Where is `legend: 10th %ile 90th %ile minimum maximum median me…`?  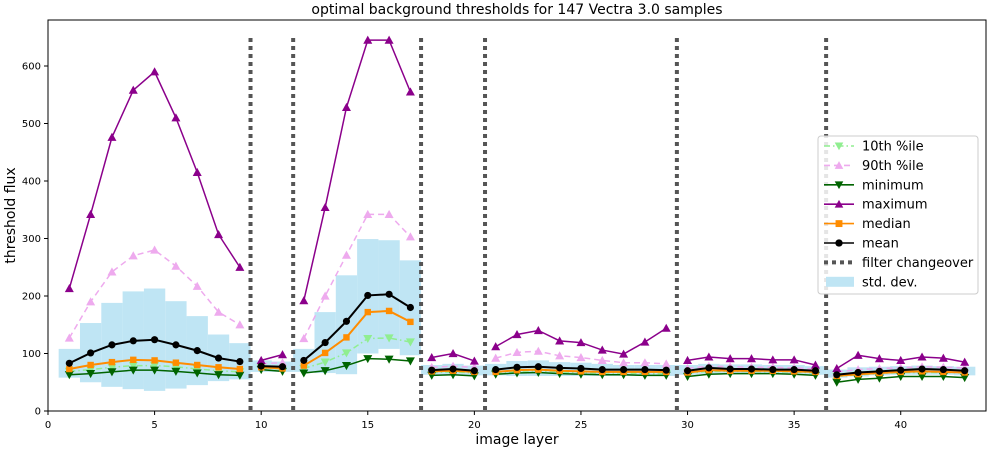
legend: 10th %ile 90th %ile minimum maximum median me… is located at coordinates (898, 215).